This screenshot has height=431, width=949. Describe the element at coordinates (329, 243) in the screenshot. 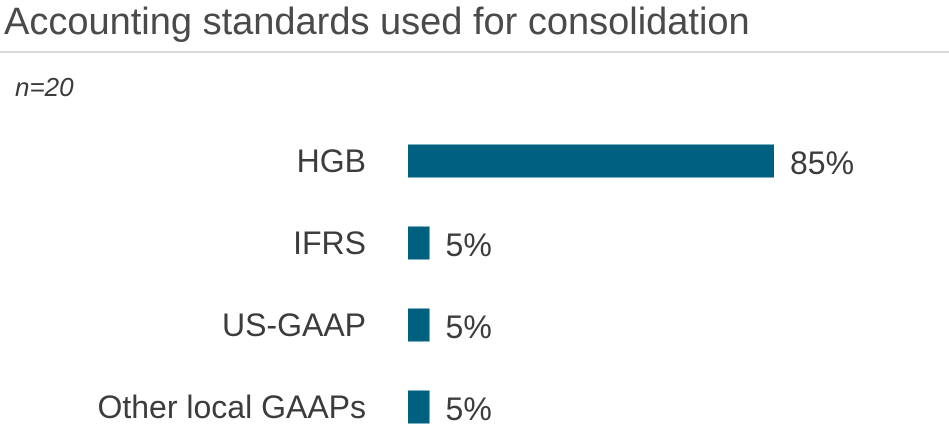

I see `category-label-ifrs: IFRS` at that location.